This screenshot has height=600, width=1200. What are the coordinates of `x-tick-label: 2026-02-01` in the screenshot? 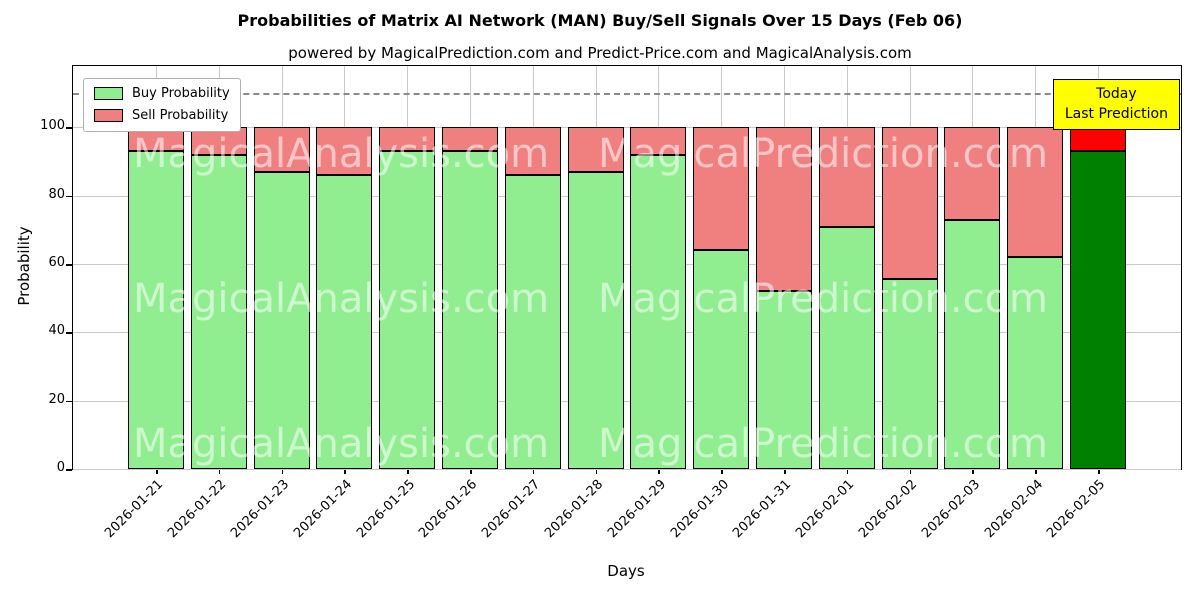 It's located at (825, 509).